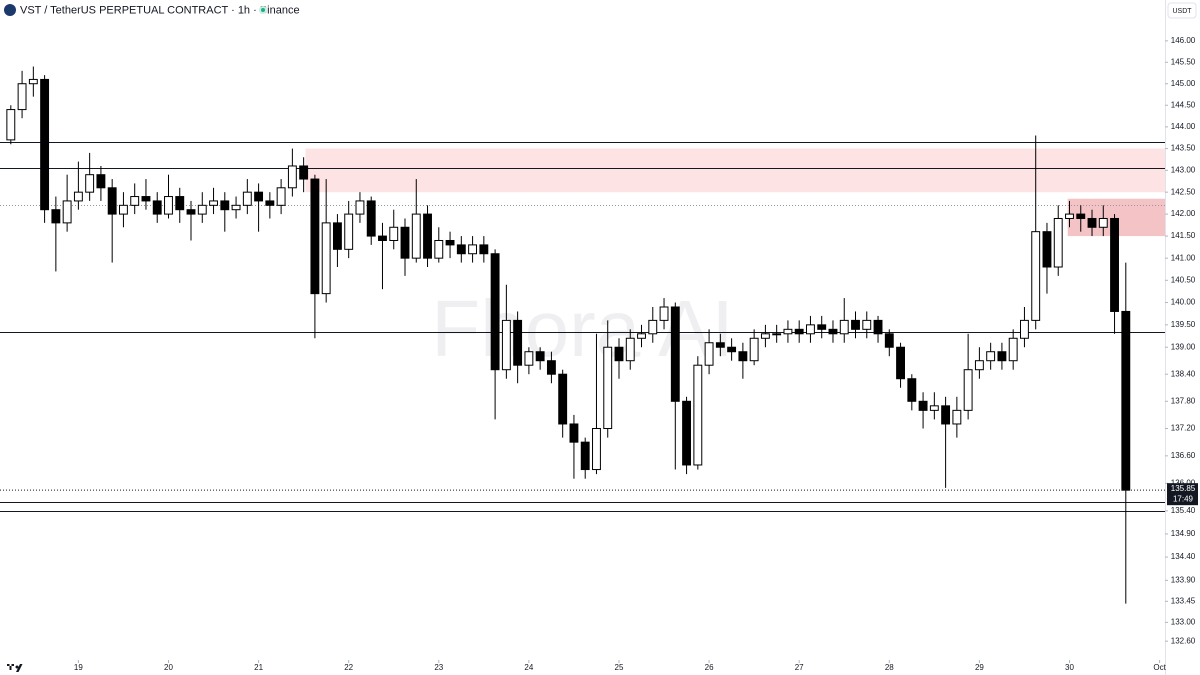  I want to click on x-tick-label: 22, so click(348, 667).